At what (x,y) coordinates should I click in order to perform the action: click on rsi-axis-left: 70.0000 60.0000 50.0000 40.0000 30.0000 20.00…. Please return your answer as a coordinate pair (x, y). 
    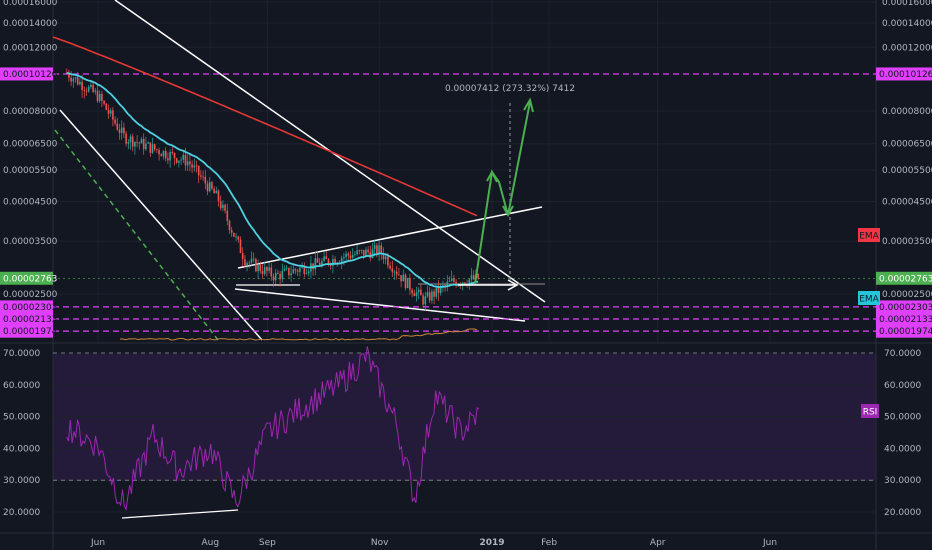
    Looking at the image, I should click on (21, 433).